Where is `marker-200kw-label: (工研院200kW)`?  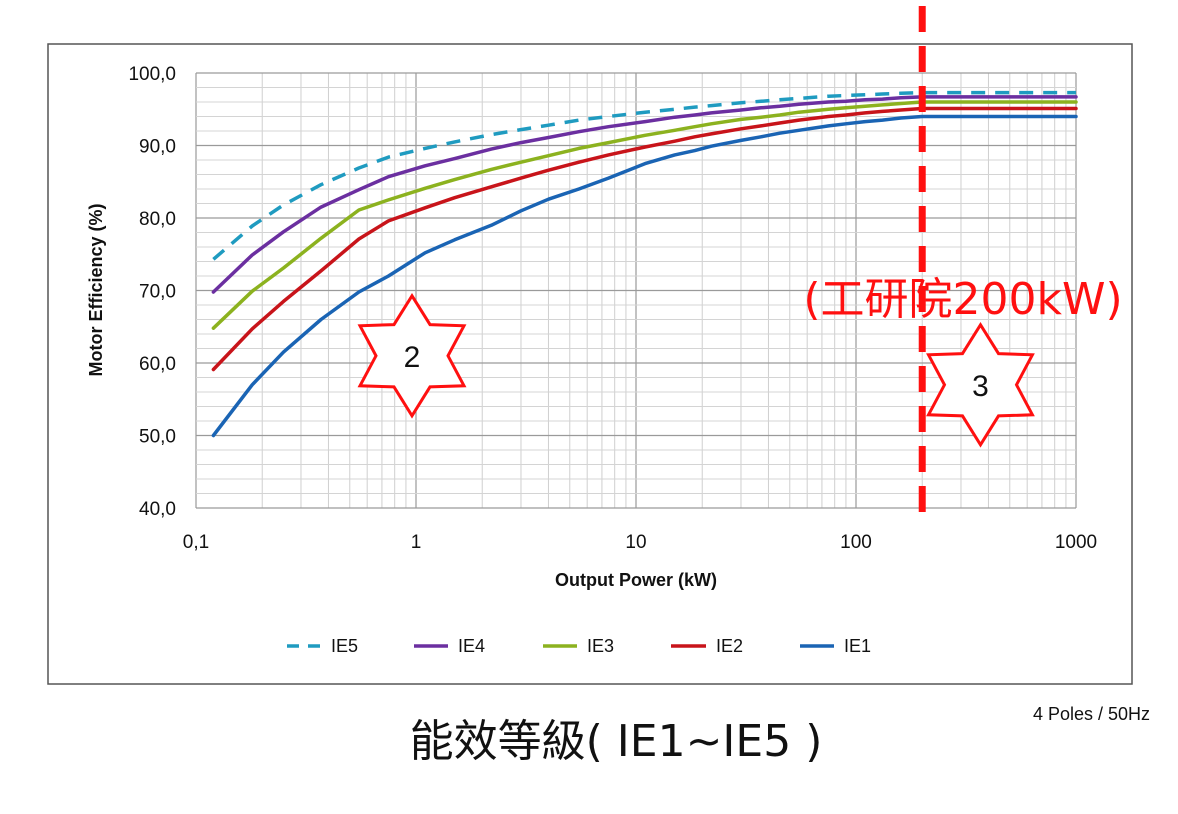
marker-200kw-label: (工研院200kW) is located at coordinates (962, 299).